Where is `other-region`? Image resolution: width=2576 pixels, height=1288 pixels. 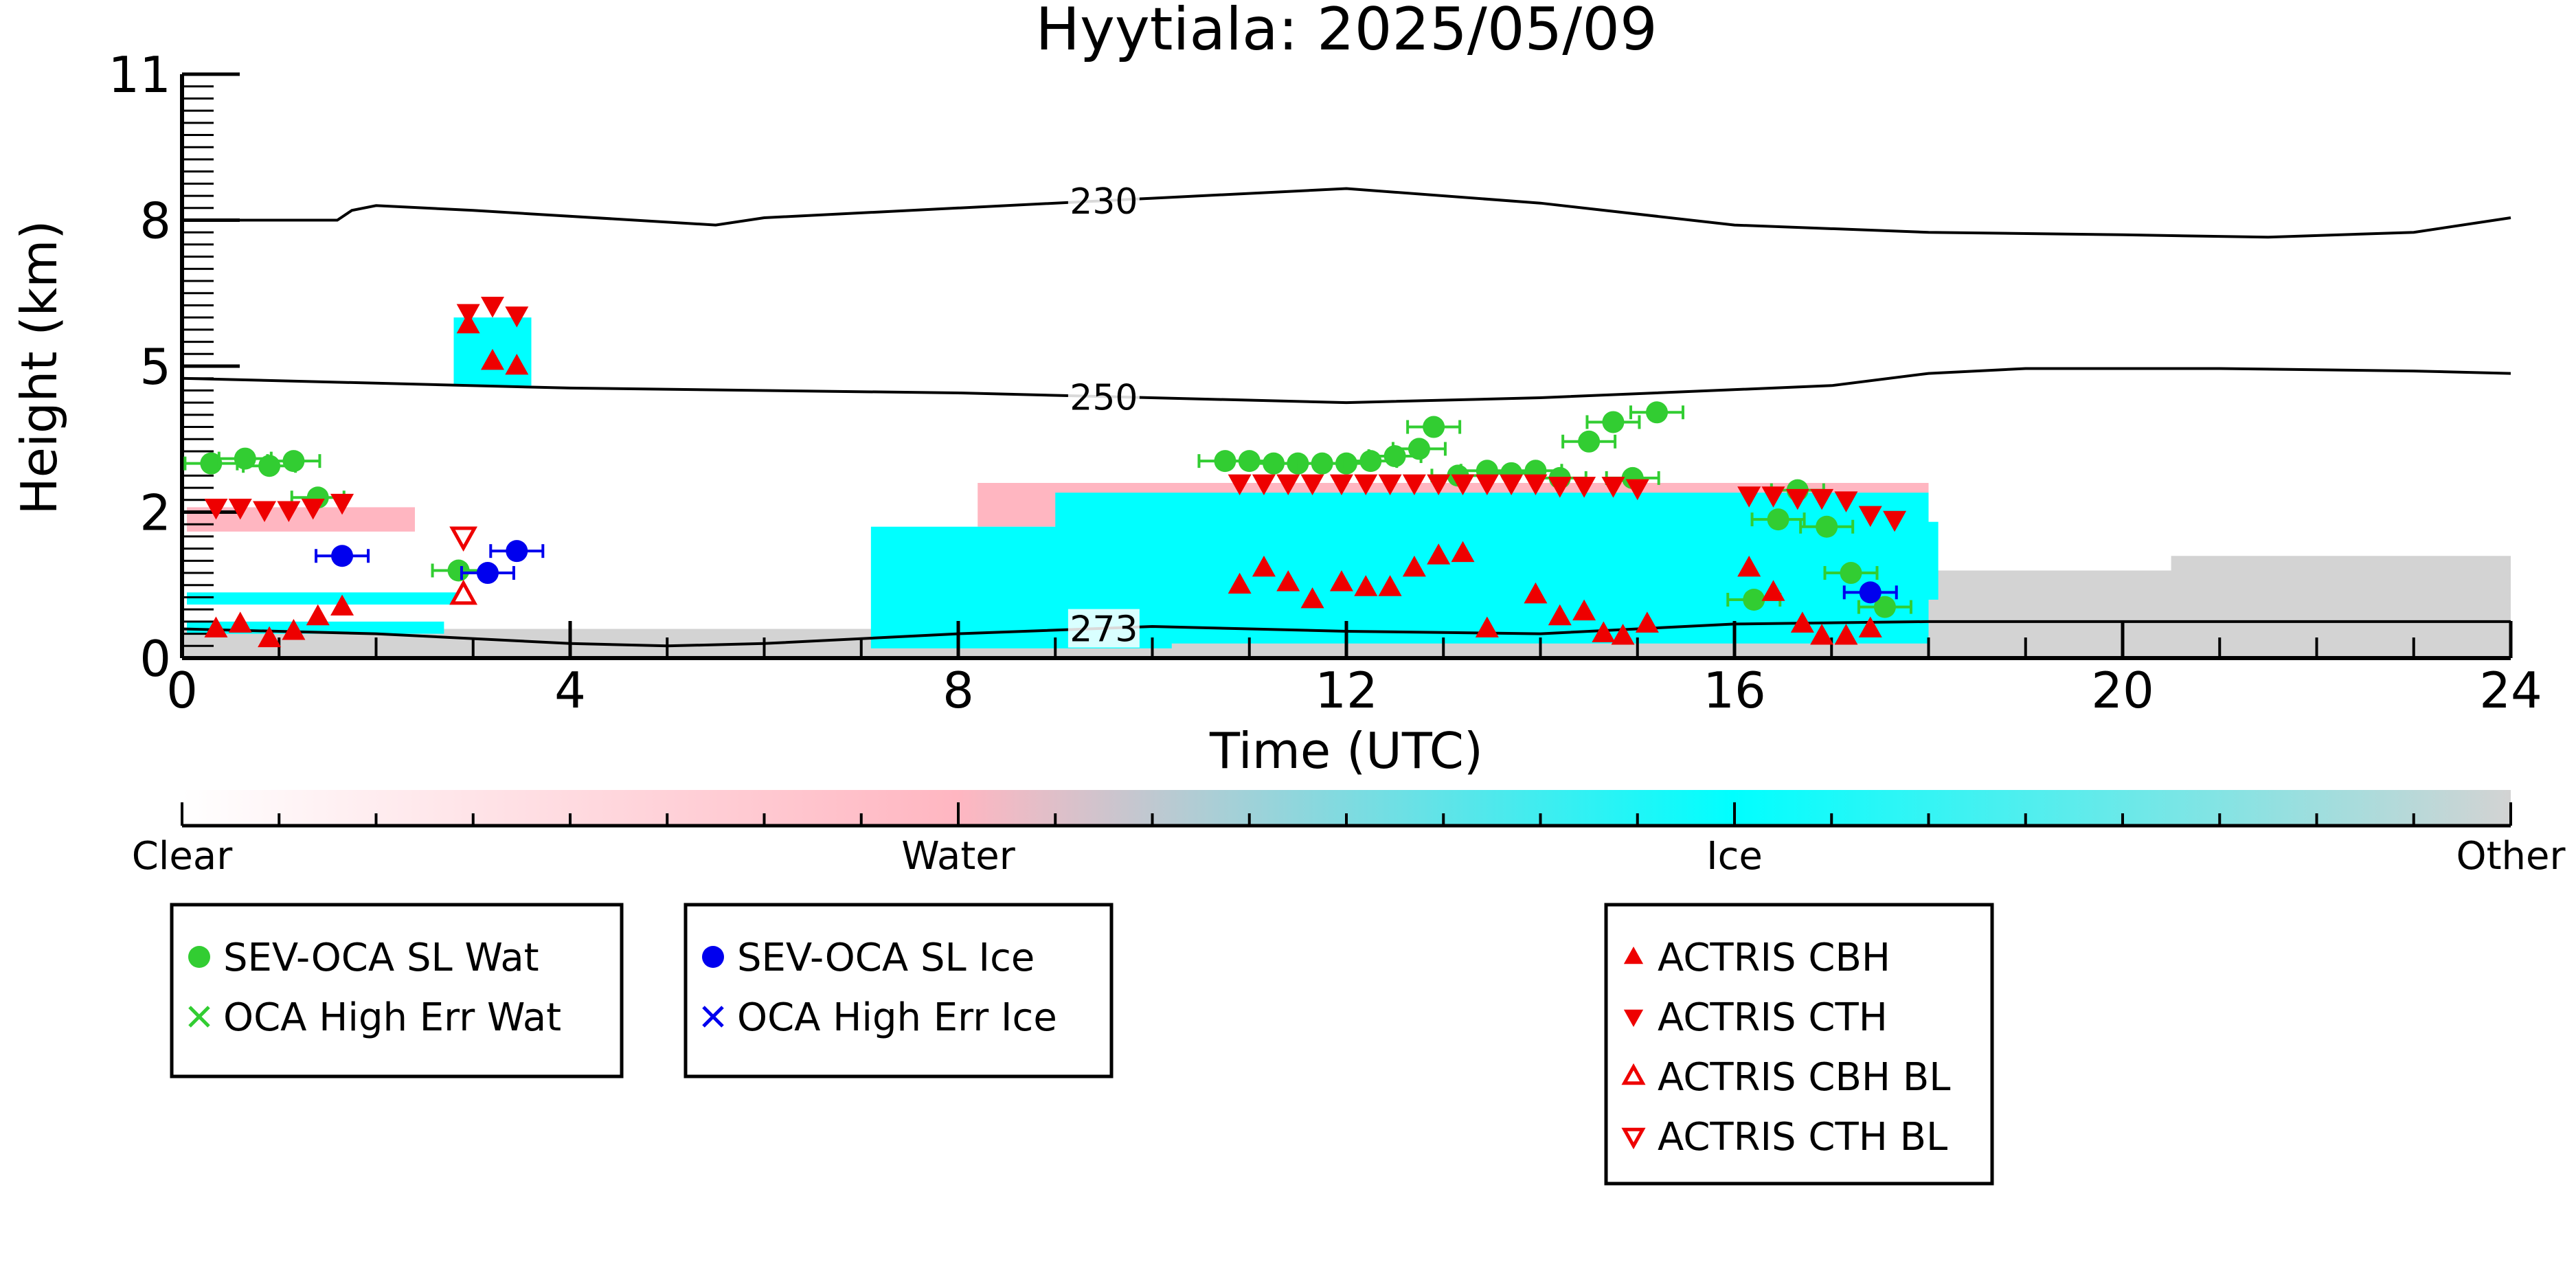 other-region is located at coordinates (2341, 563).